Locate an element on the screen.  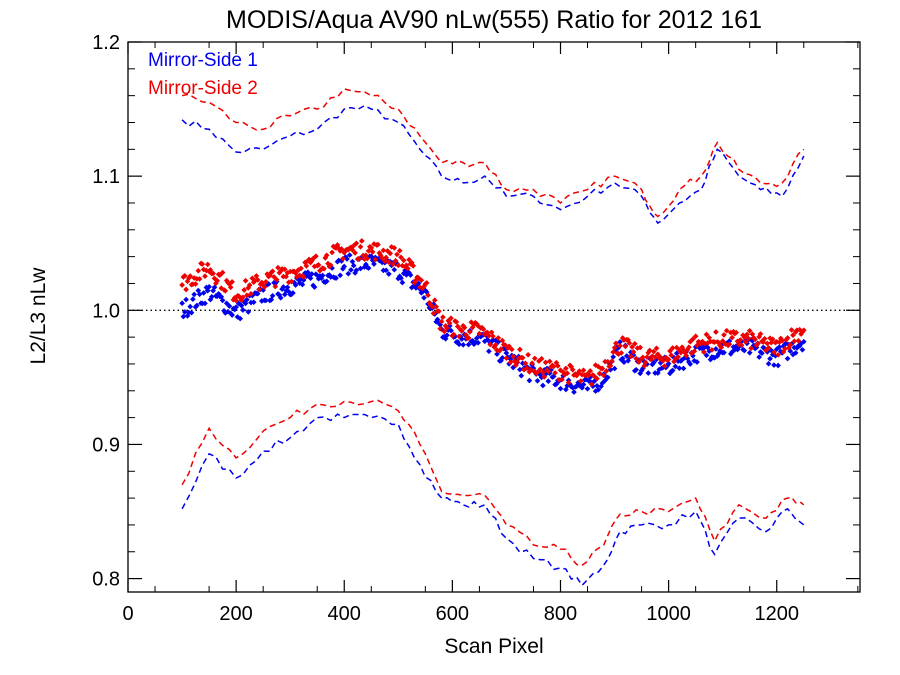
series-2-upper-line is located at coordinates (493, 153).